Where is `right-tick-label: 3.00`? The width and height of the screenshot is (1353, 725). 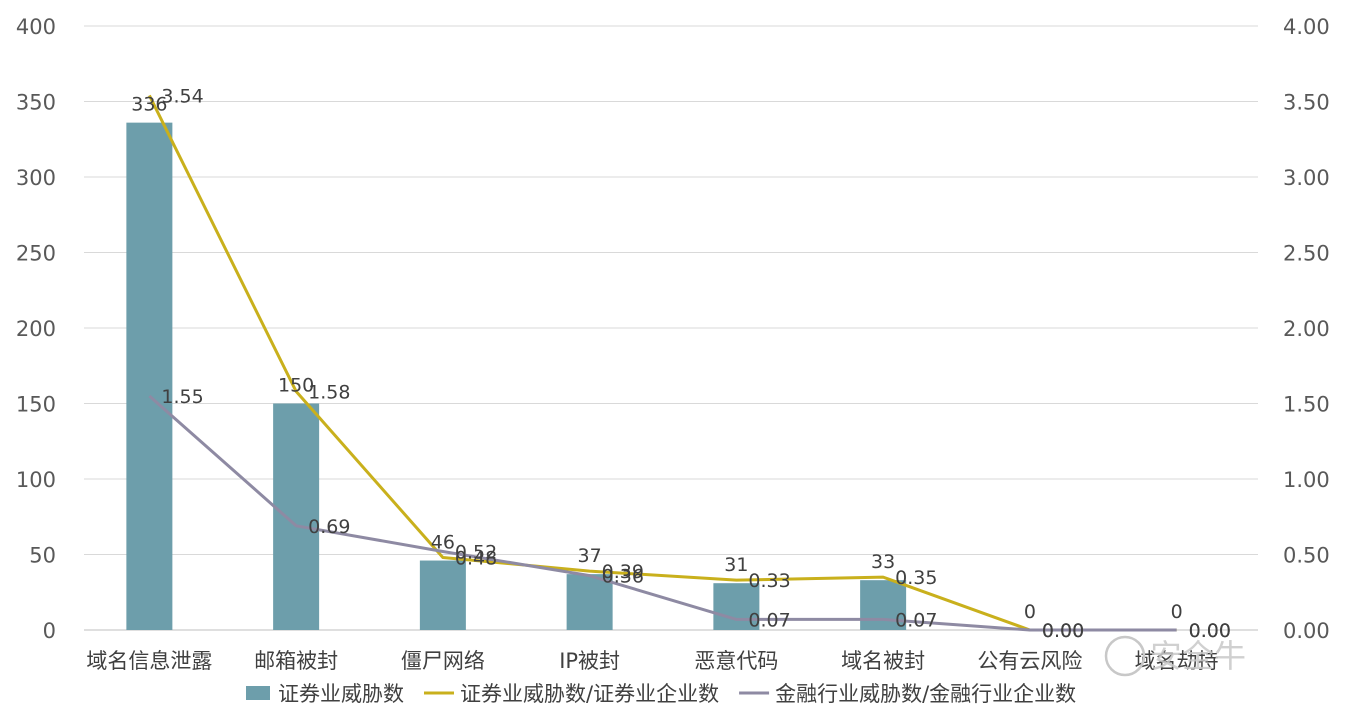
right-tick-label: 3.00 is located at coordinates (1306, 178).